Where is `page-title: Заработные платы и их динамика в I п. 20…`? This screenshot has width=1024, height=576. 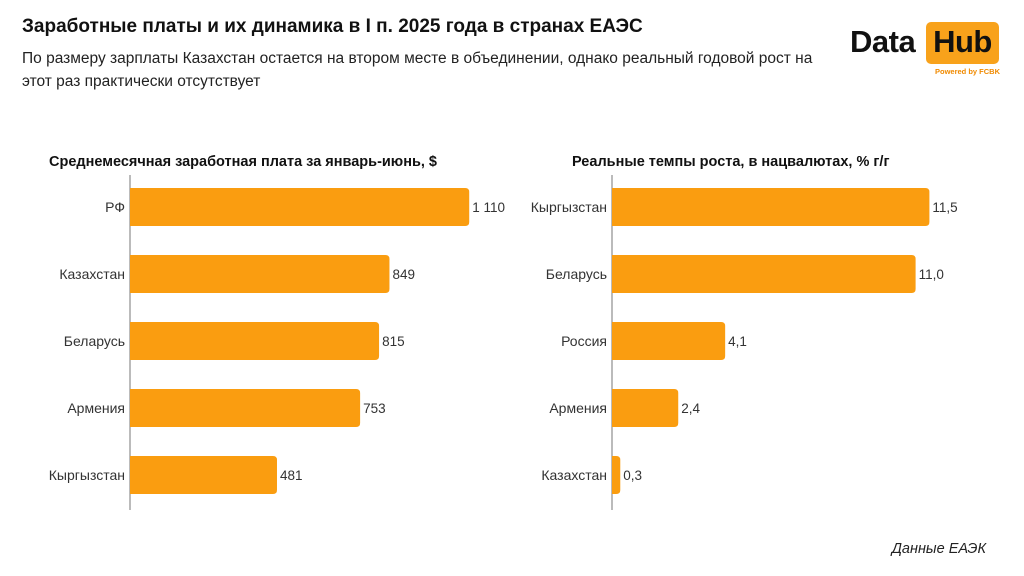 page-title: Заработные платы и их динамика в I п. 20… is located at coordinates (332, 26).